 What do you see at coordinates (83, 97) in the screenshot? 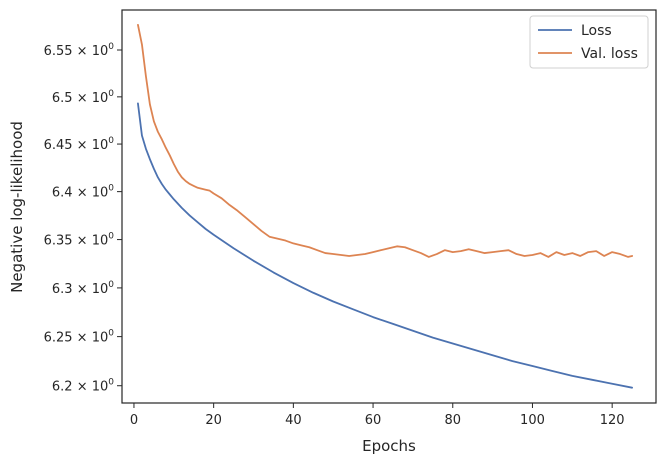
I see `y-tick-label-6: 6.5 × 100` at bounding box center [83, 97].